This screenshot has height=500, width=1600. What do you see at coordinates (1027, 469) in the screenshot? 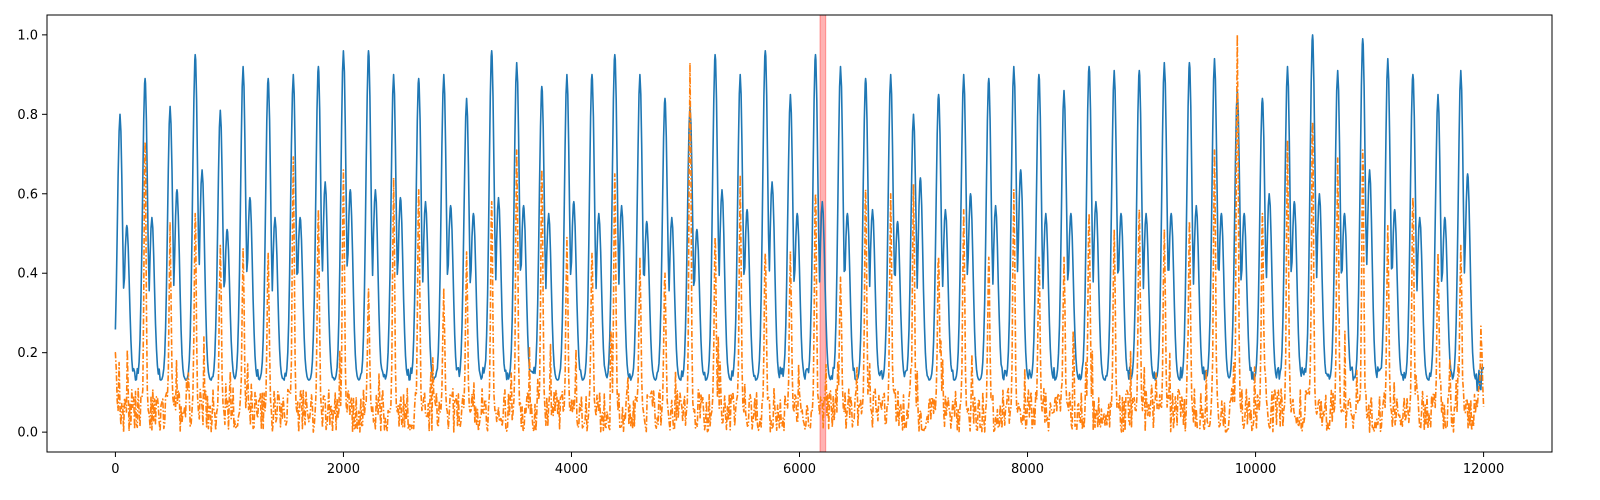
I see `x-tick-label: 8000` at bounding box center [1027, 469].